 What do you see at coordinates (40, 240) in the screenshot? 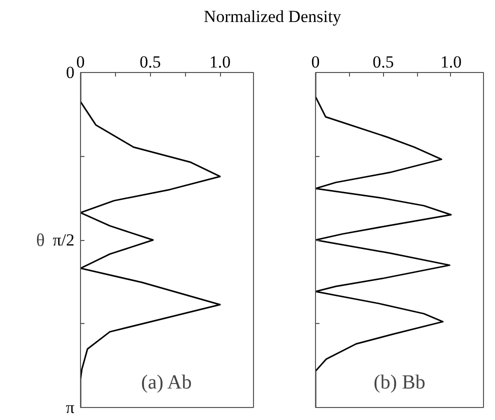
I see `y-axis-title: θ` at bounding box center [40, 240].